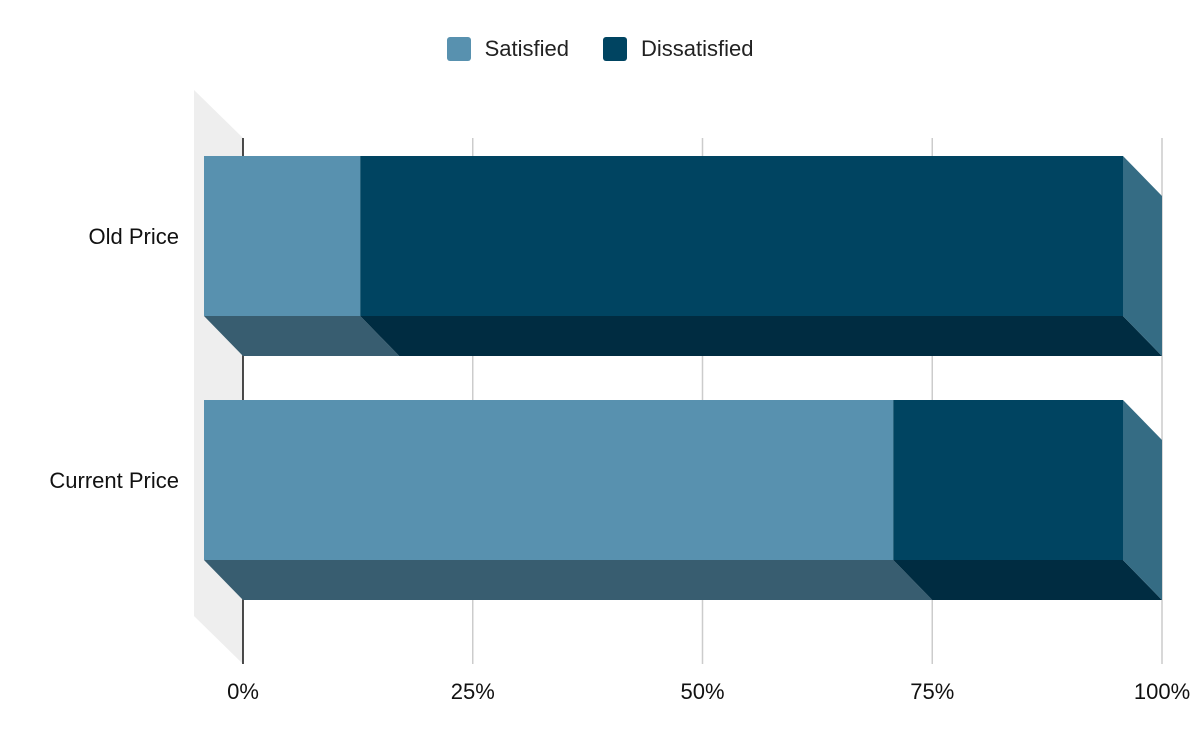 The width and height of the screenshot is (1200, 742). Describe the element at coordinates (526, 48) in the screenshot. I see `legend-label-satisfied: Satisfied` at that location.